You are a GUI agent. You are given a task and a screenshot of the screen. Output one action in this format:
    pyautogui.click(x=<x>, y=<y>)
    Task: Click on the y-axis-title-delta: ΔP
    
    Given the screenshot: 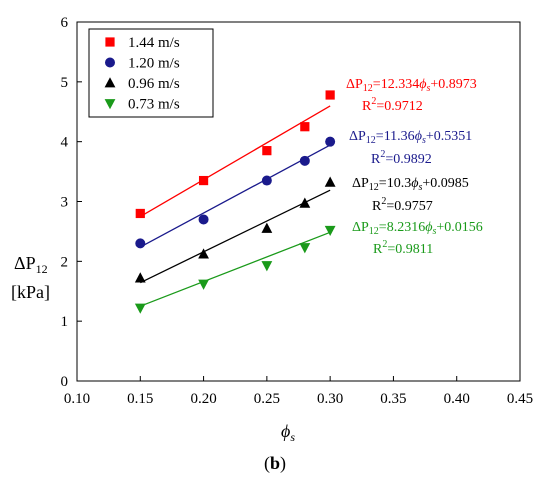 What is the action you would take?
    pyautogui.click(x=25, y=263)
    